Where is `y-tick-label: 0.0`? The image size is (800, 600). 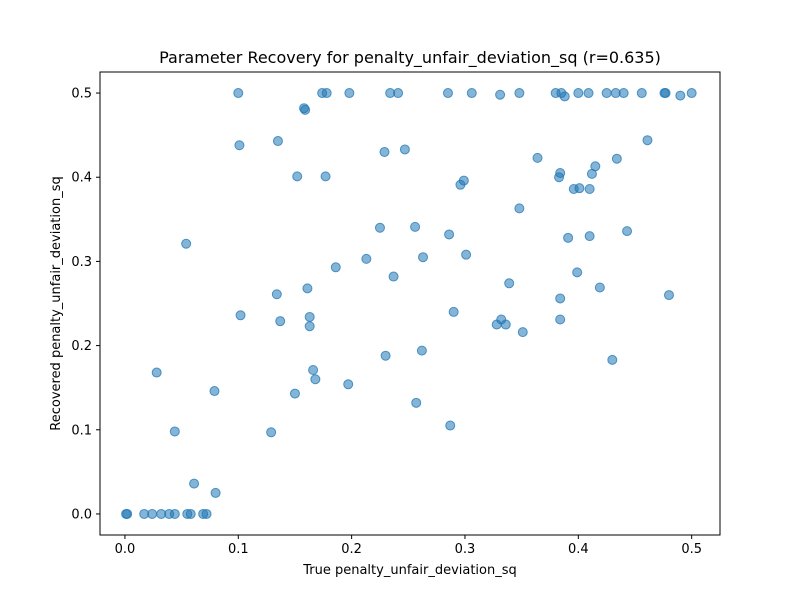
y-tick-label: 0.0 is located at coordinates (81, 514).